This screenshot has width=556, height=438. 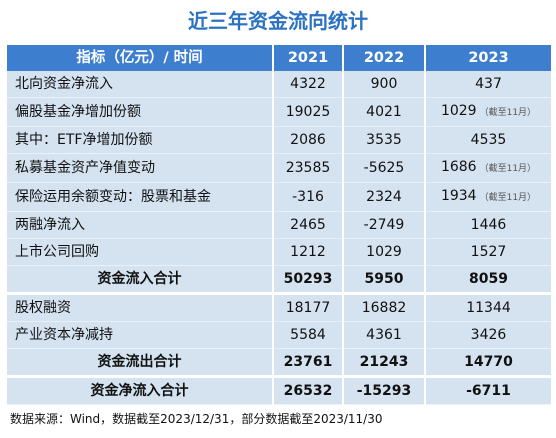 I want to click on cell-2023: 1934 （截至11月）, so click(x=488, y=197).